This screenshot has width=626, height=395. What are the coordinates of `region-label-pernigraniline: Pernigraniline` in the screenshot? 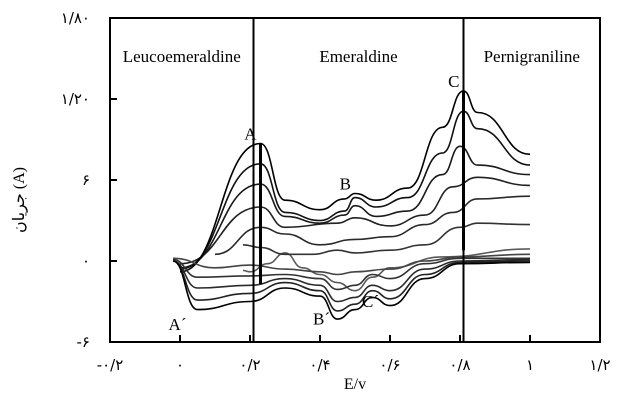 It's located at (532, 56).